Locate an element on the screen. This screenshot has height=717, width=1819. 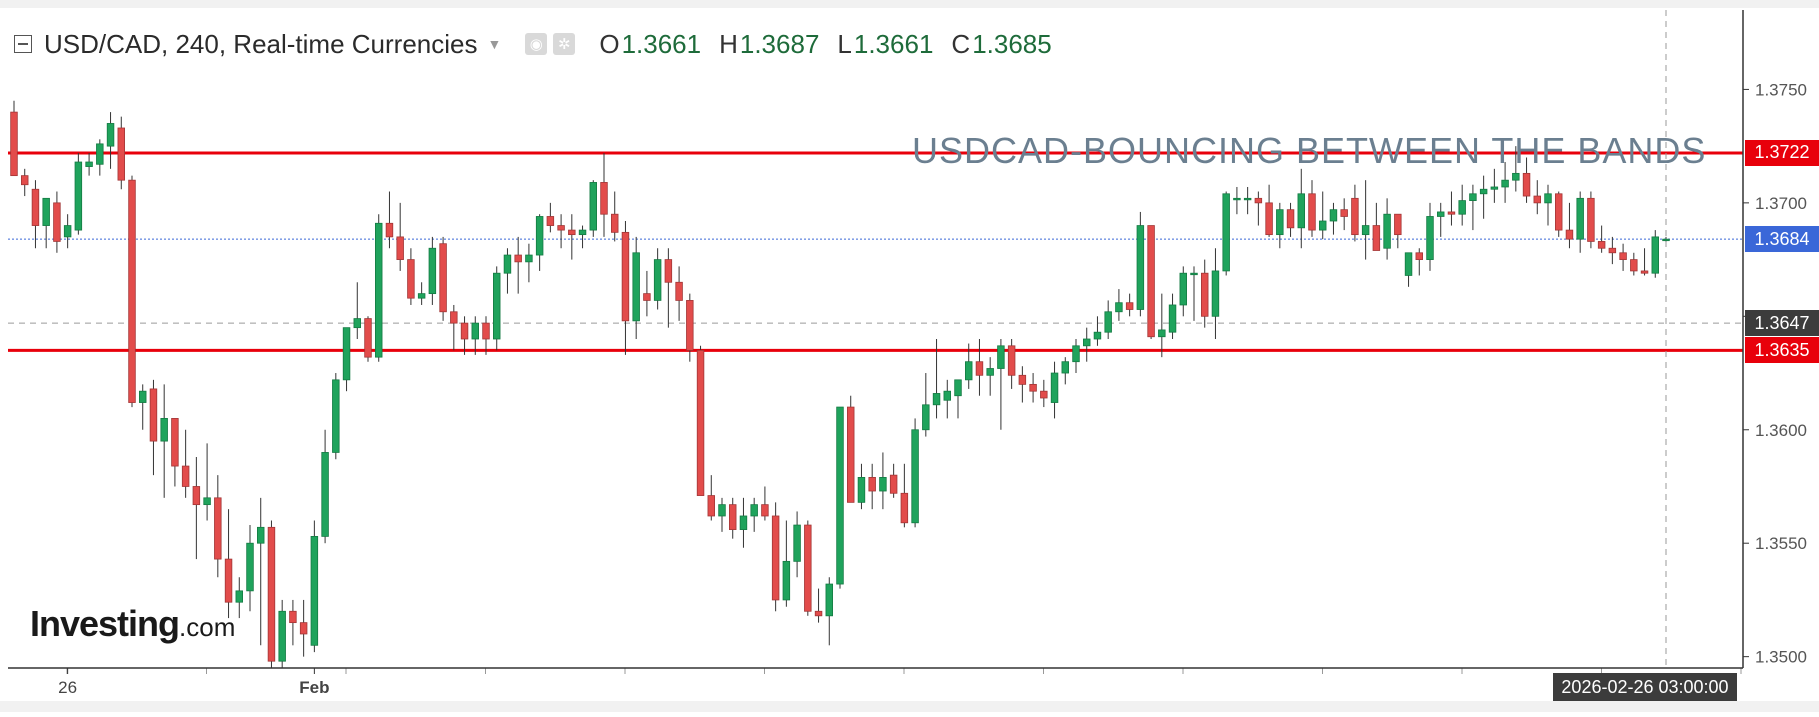
crosshair-price-label: 1.3647 is located at coordinates (1782, 323).